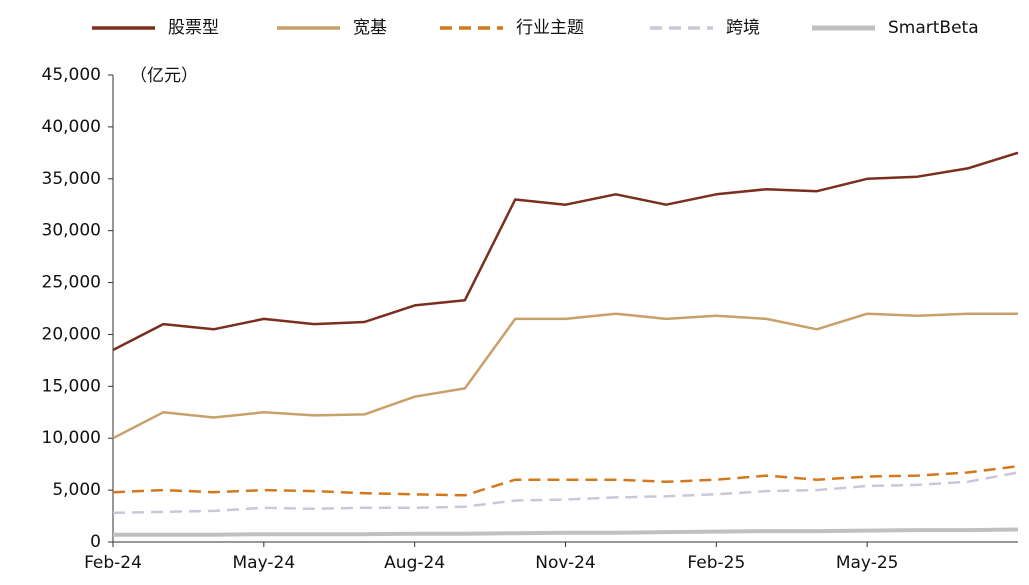 This screenshot has width=1029, height=585. What do you see at coordinates (71, 179) in the screenshot?
I see `y-tick-label: 35,000` at bounding box center [71, 179].